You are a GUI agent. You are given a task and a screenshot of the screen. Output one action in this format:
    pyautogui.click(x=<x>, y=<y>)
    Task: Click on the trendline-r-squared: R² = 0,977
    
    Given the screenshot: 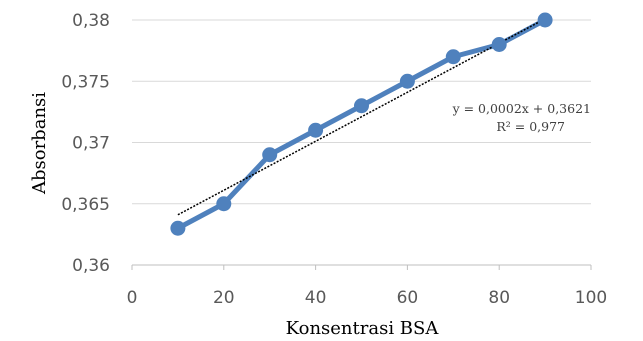 What is the action you would take?
    pyautogui.click(x=530, y=126)
    